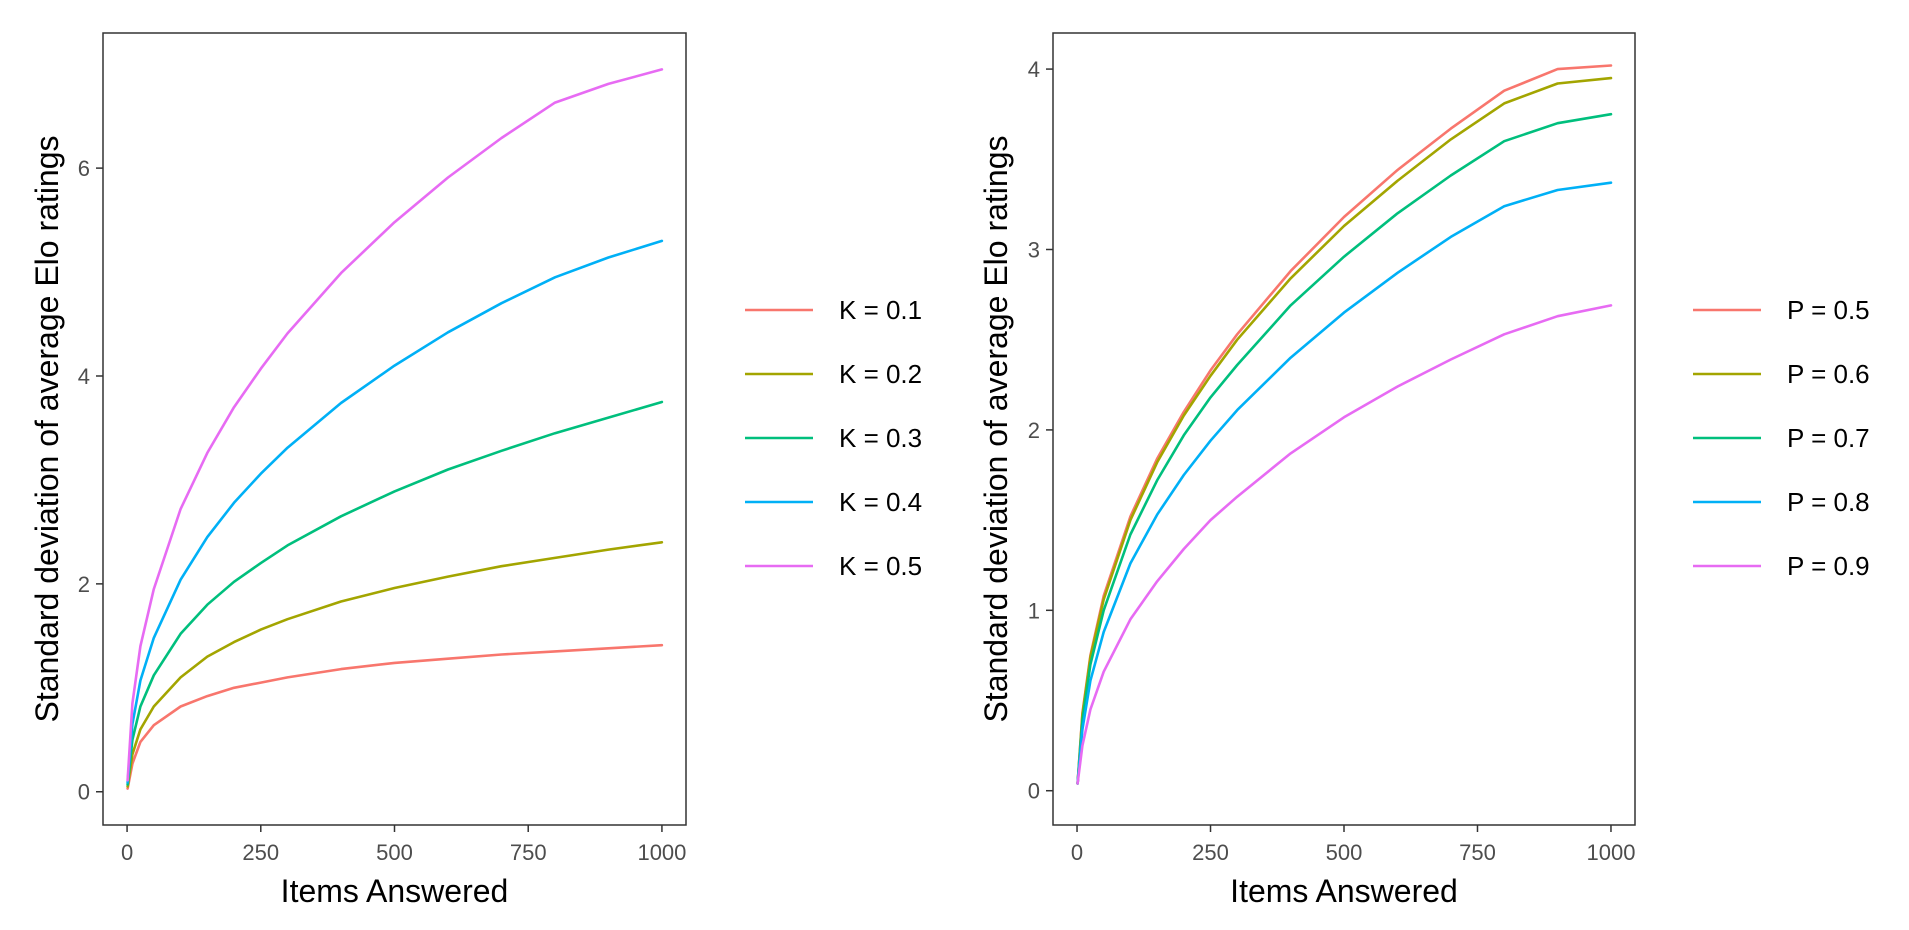  I want to click on legend: K = 0.1 K = 0.2 K = 0.3 K = 0.4 K = 0.5, so click(833, 438).